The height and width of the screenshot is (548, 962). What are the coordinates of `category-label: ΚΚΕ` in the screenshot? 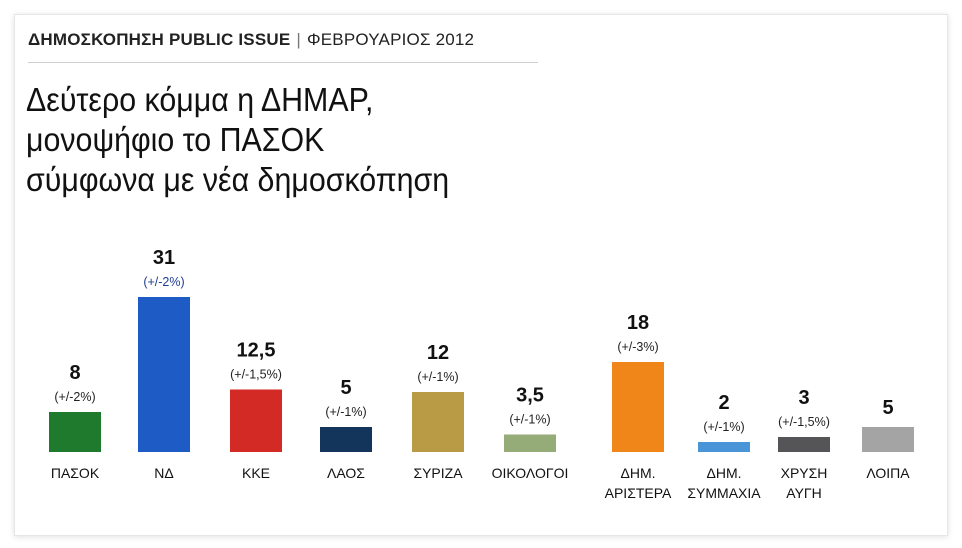 It's located at (256, 473).